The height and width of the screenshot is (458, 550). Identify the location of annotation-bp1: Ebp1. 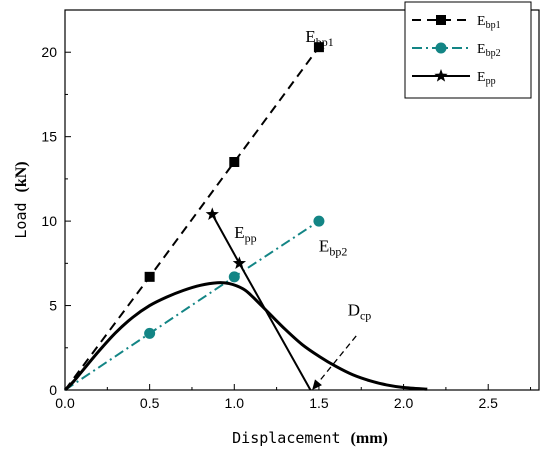
(319, 38).